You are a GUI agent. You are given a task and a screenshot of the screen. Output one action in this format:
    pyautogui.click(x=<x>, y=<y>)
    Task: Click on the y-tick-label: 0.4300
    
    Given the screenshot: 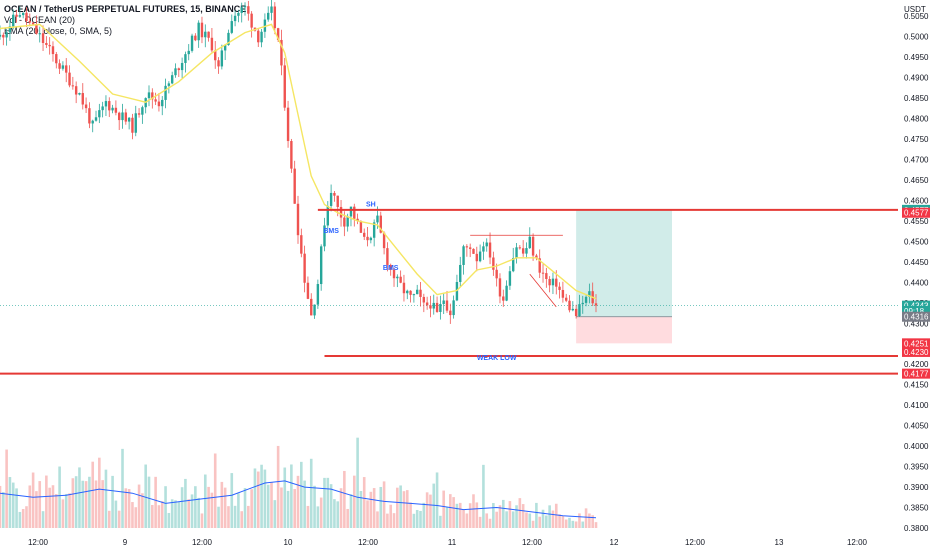 What is the action you would take?
    pyautogui.click(x=916, y=323)
    